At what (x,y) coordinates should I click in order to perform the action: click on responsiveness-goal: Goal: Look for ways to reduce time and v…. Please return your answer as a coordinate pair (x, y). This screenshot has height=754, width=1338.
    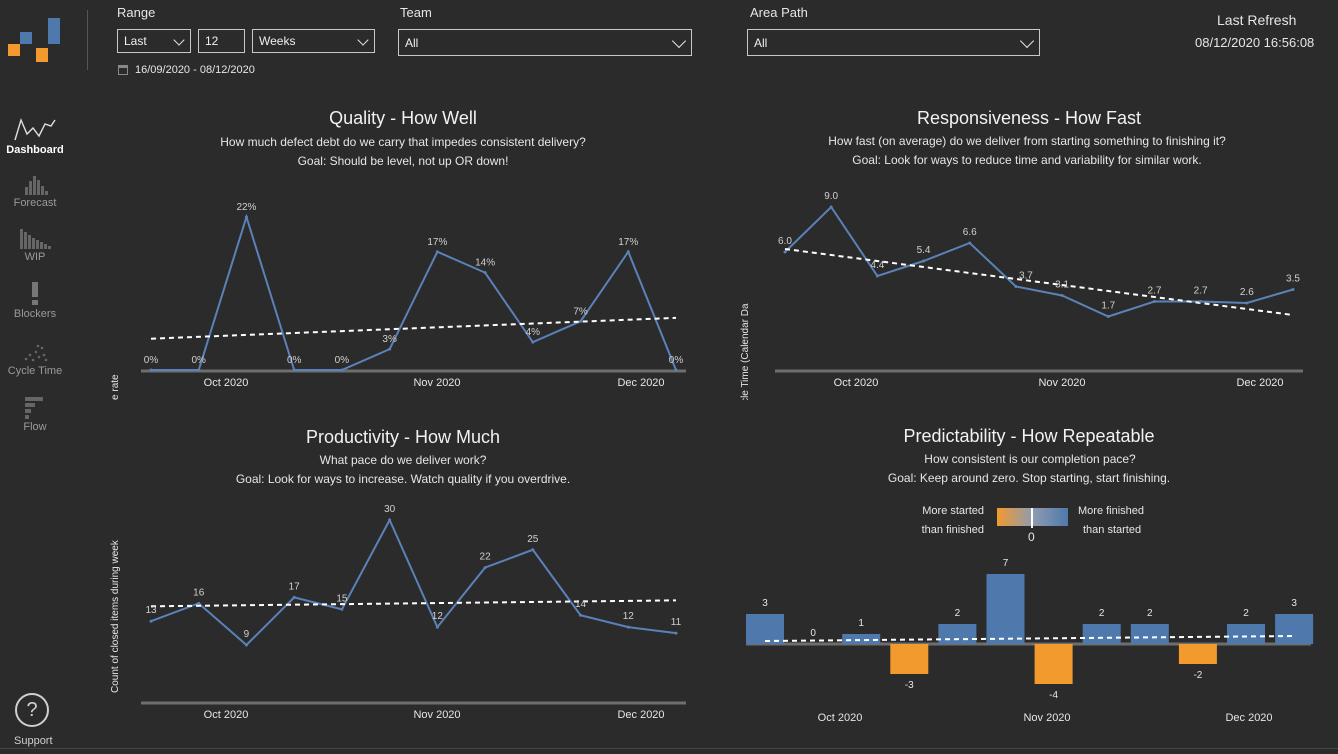
    Looking at the image, I should click on (1027, 160).